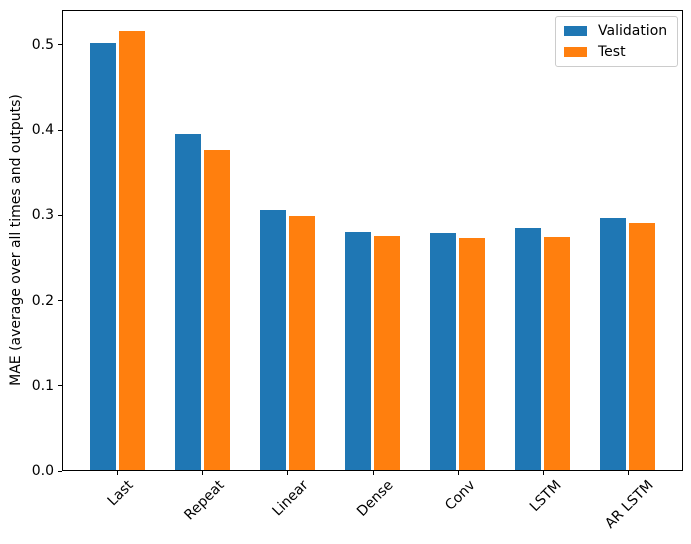  I want to click on legend-swatch-test, so click(575, 52).